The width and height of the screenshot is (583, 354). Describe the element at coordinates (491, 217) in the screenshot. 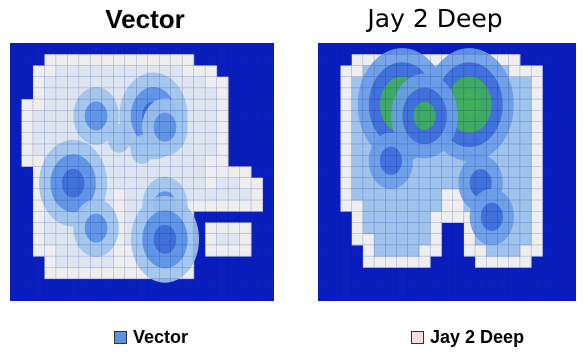

I see `jay-2-deep-hot-spot` at that location.